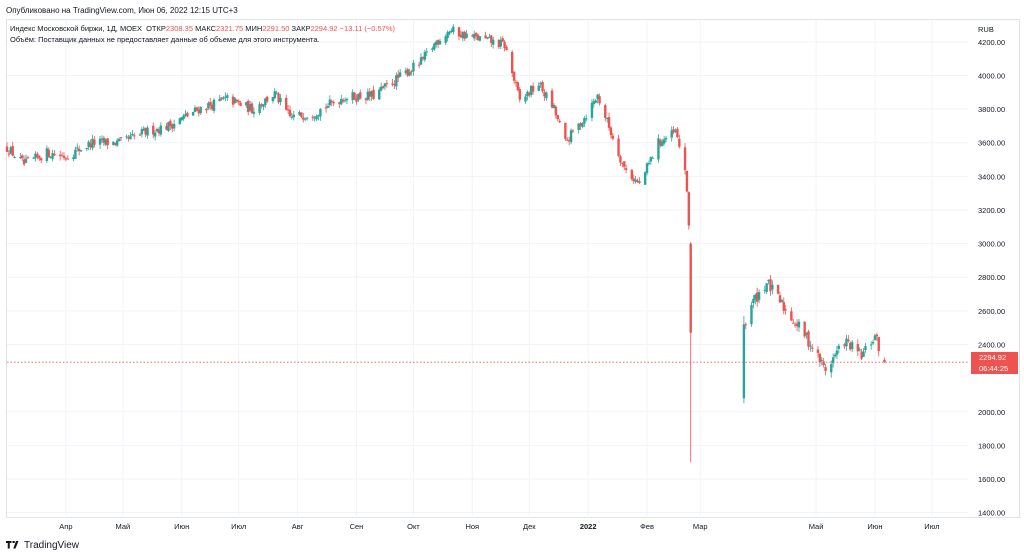  What do you see at coordinates (986, 29) in the screenshot?
I see `currency-label: RUB` at bounding box center [986, 29].